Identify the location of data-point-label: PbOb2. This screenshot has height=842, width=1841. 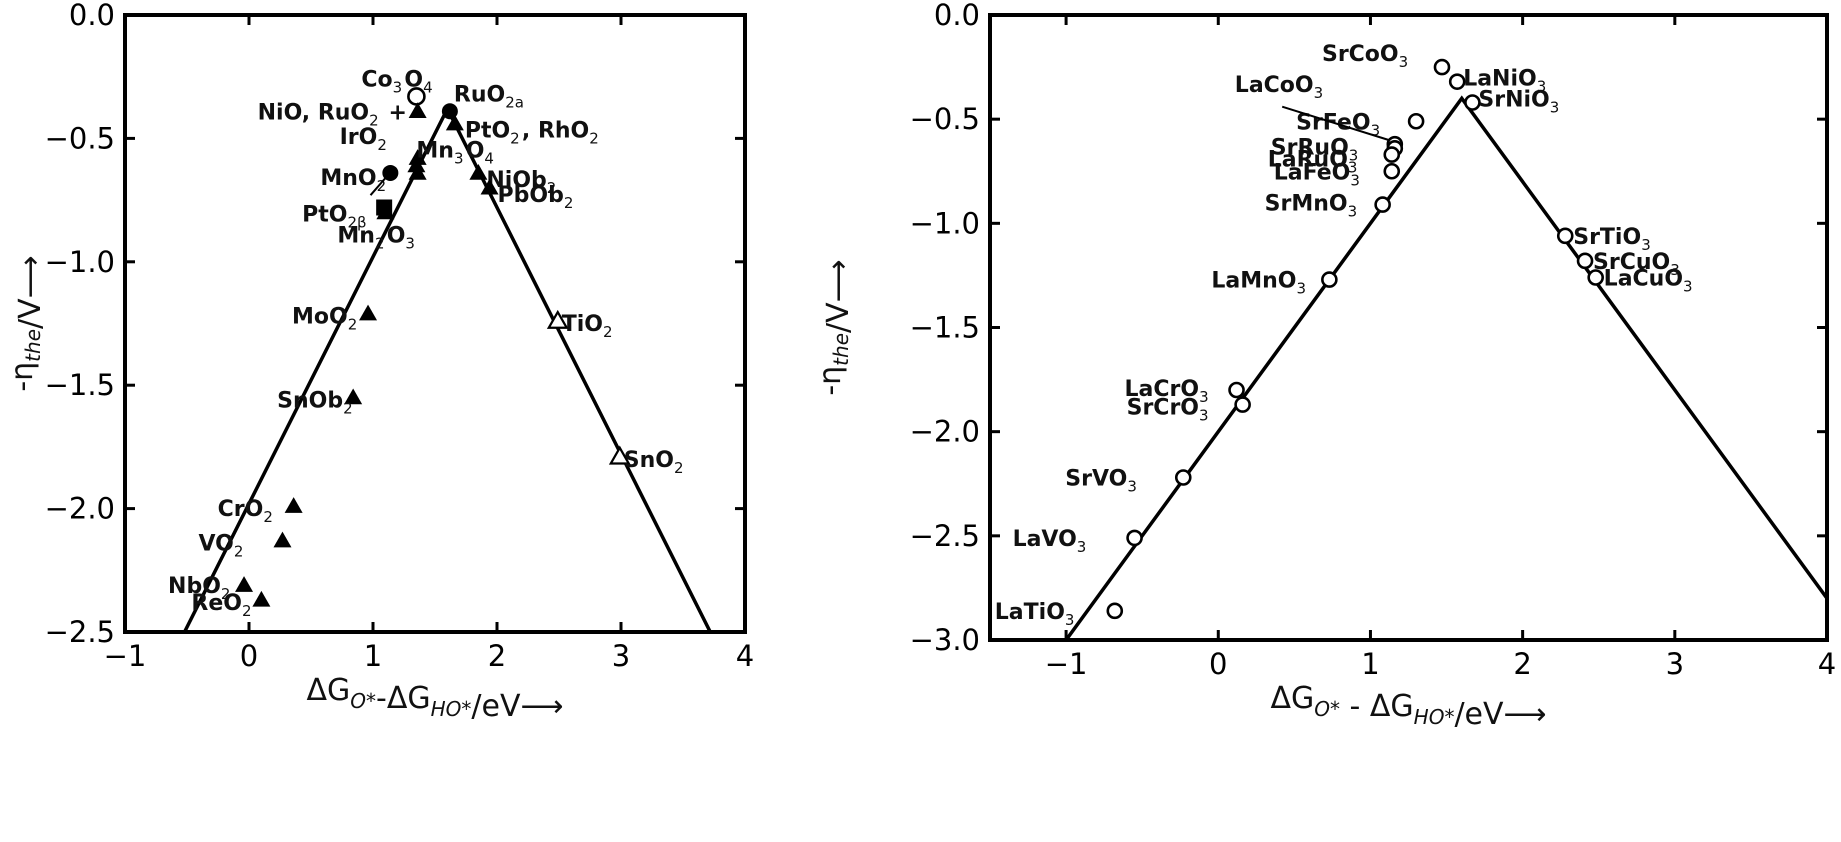
(537, 197).